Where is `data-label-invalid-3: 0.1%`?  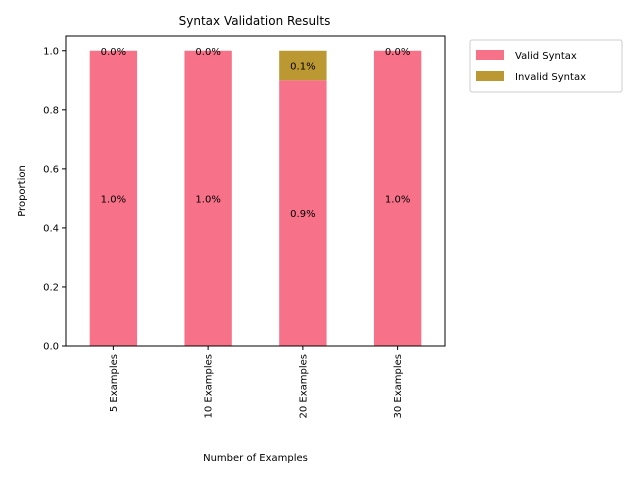 data-label-invalid-3: 0.1% is located at coordinates (302, 67).